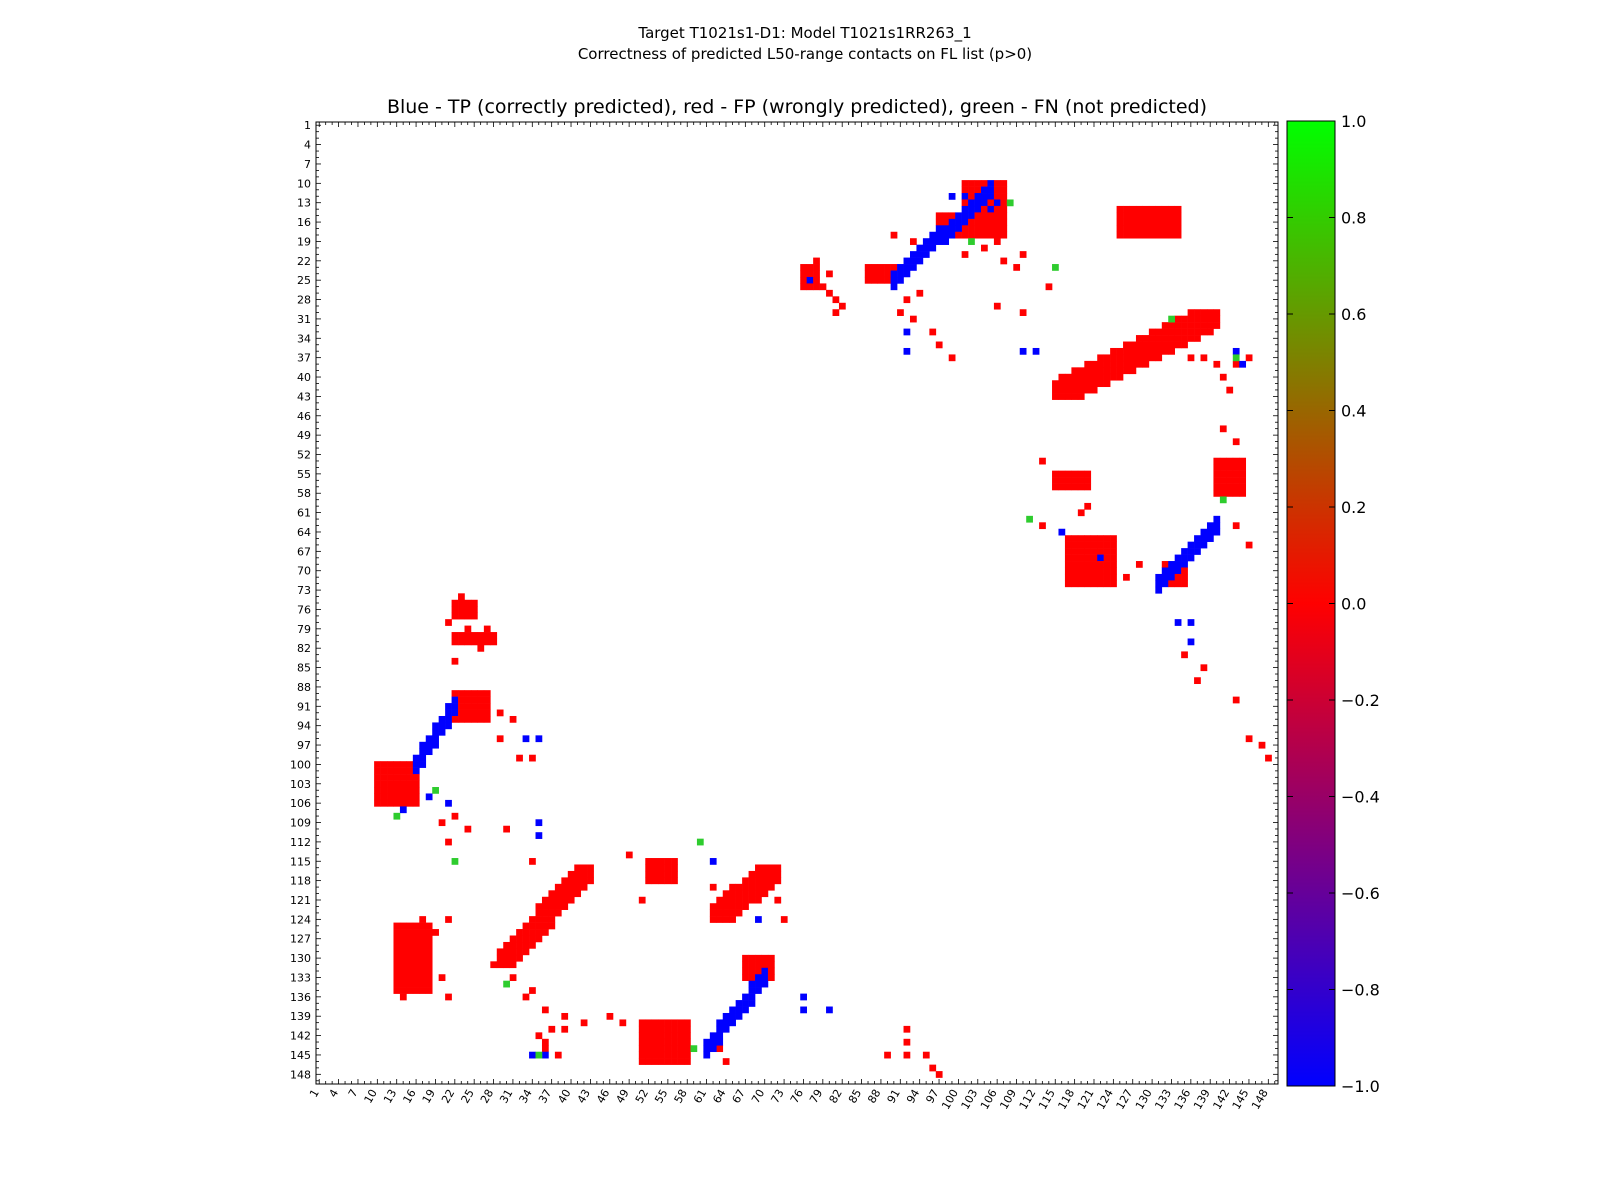 This screenshot has width=1600, height=1200. Describe the element at coordinates (487, 1096) in the screenshot. I see `x-tick-label: 28` at that location.